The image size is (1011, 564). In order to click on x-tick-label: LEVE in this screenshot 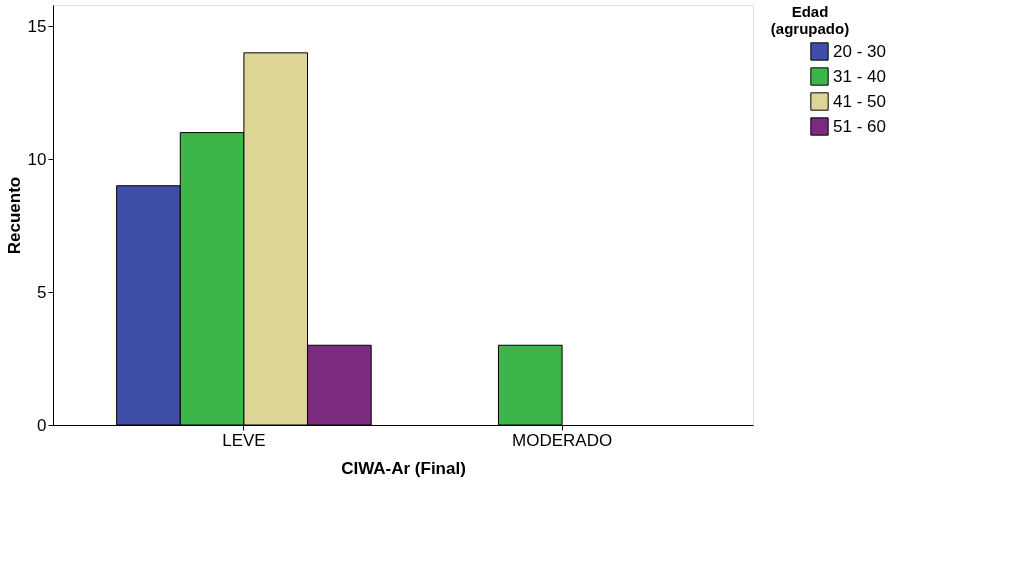, I will do `click(244, 440)`.